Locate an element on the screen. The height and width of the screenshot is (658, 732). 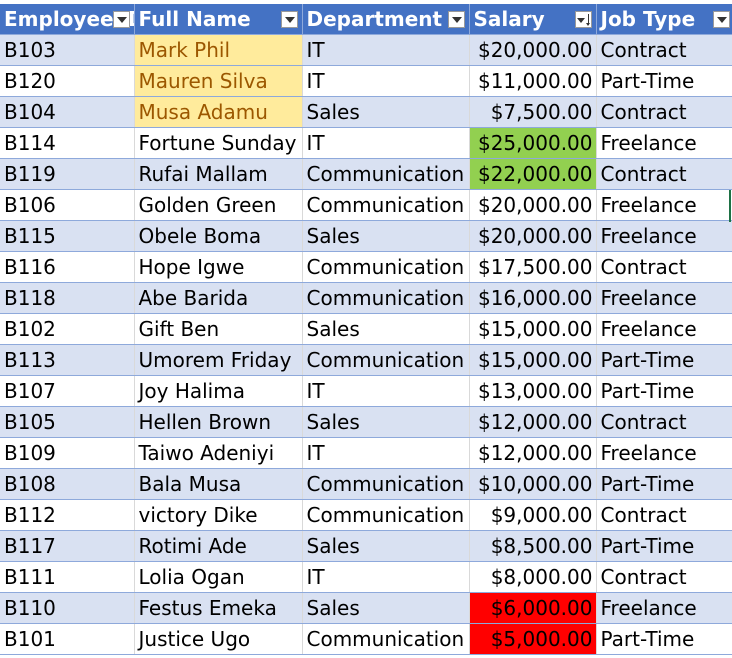
cell-employee-id: B113 is located at coordinates (67, 360).